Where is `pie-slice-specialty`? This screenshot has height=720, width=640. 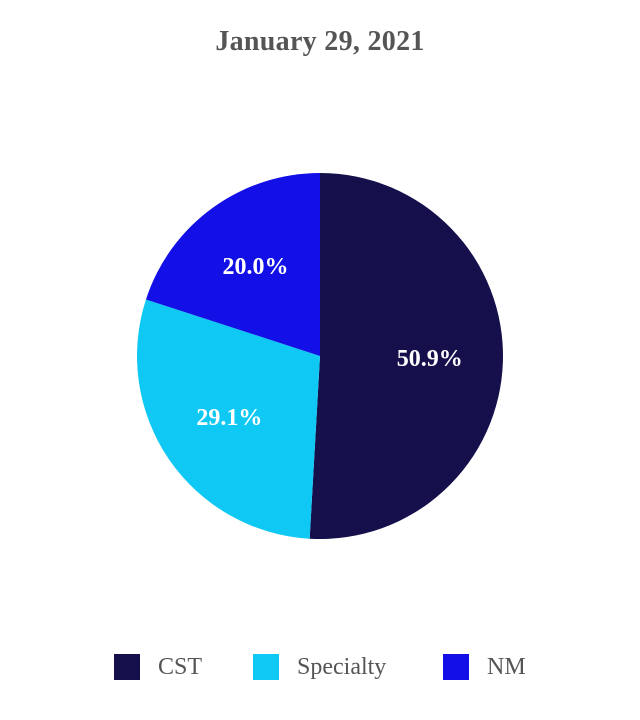
pie-slice-specialty is located at coordinates (228, 419).